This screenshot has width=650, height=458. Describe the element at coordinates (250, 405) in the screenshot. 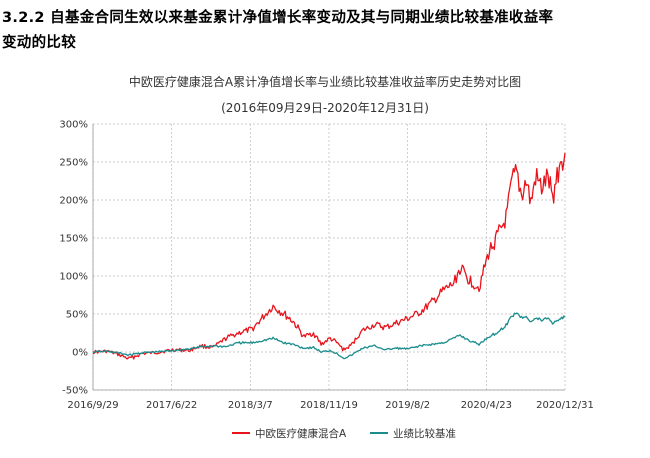

I see `x-tick-label: 2018/3/7` at that location.